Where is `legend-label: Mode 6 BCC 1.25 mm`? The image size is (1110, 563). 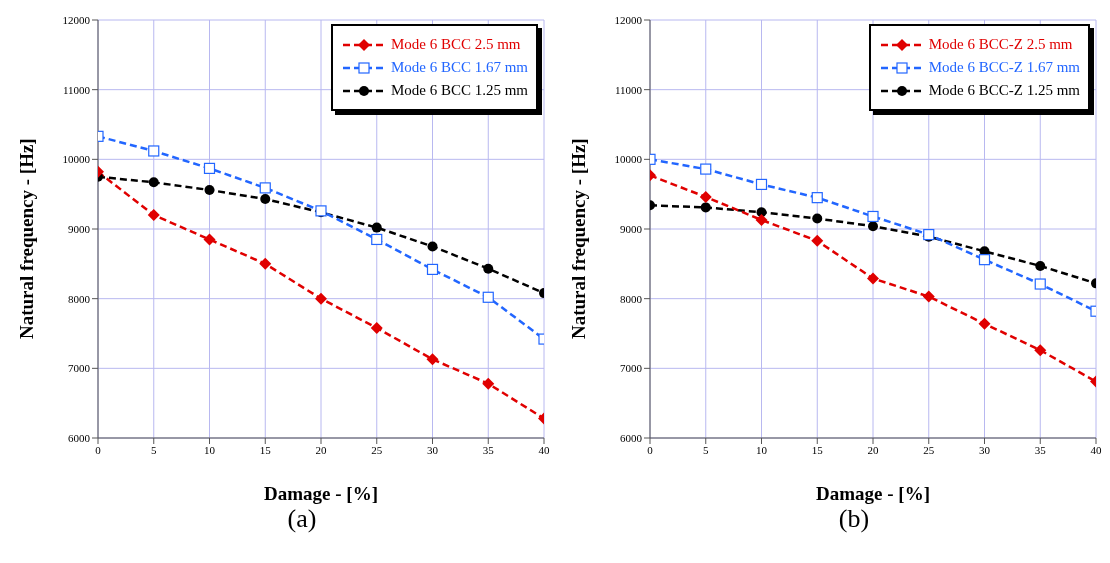 legend-label: Mode 6 BCC 1.25 mm is located at coordinates (459, 90).